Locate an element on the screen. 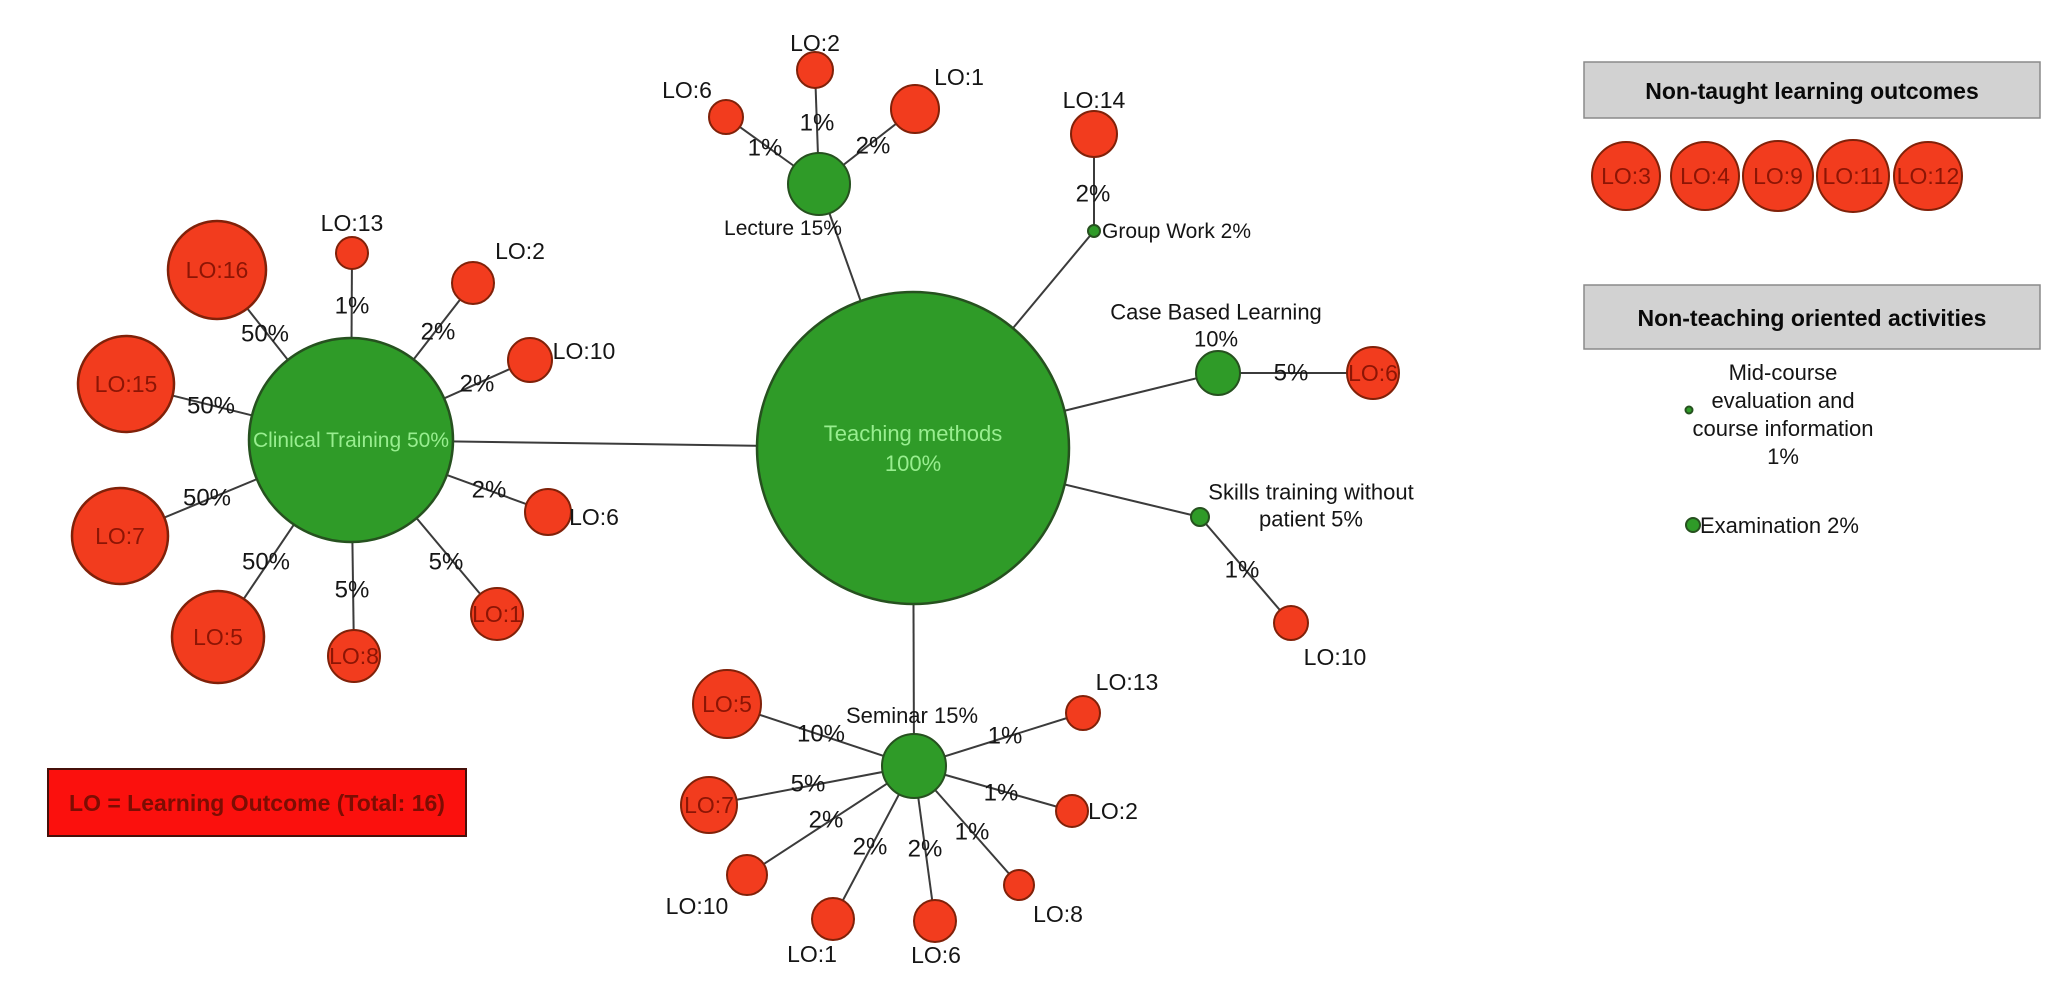 This screenshot has width=2059, height=1001. legend-title-lo-abbreviation: LO = Learning Outcome (Total: 16) is located at coordinates (257, 803).